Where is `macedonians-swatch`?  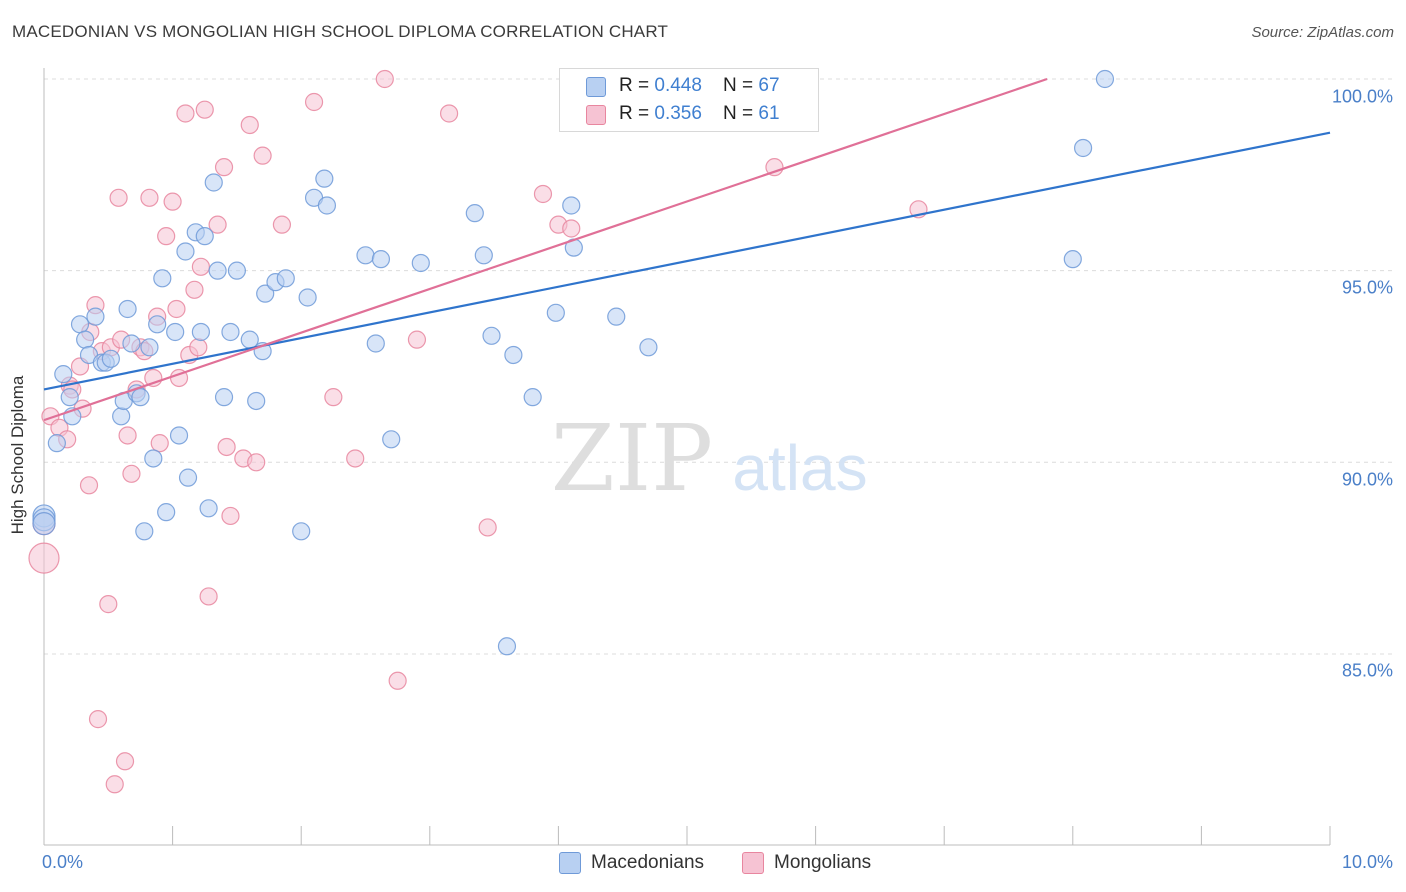 macedonians-swatch is located at coordinates (596, 87).